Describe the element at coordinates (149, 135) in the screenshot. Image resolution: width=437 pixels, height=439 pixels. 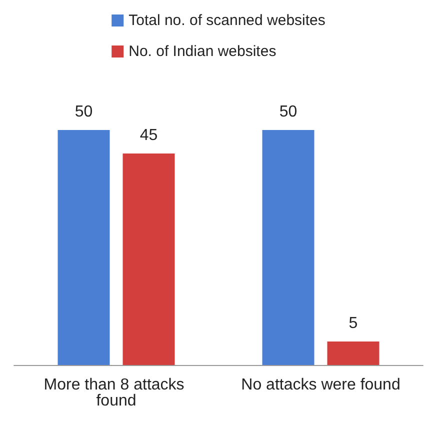
I see `data-label: 45` at that location.